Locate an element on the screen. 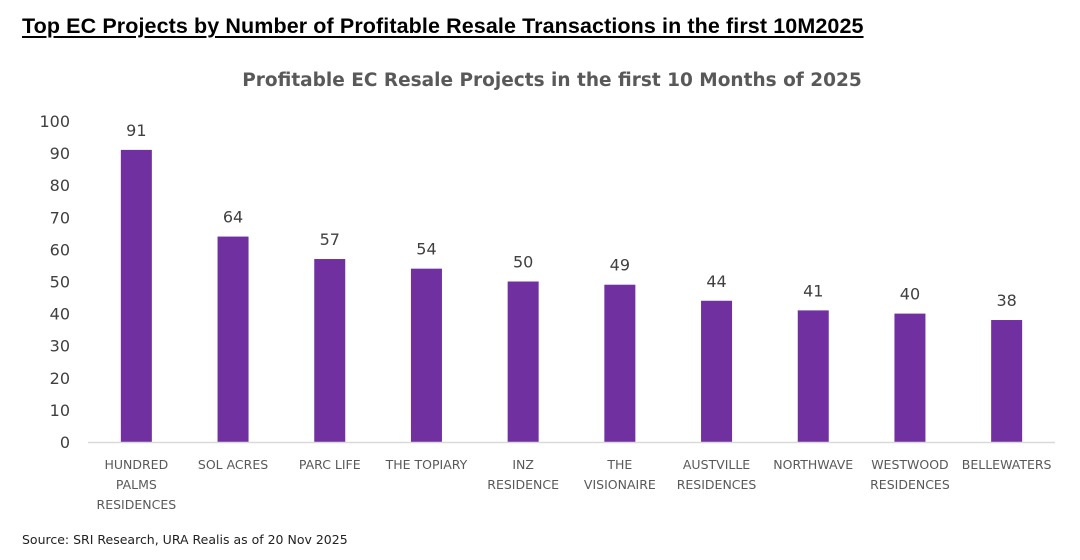  x-tick-label-line: AUSTVILLE is located at coordinates (716, 464).